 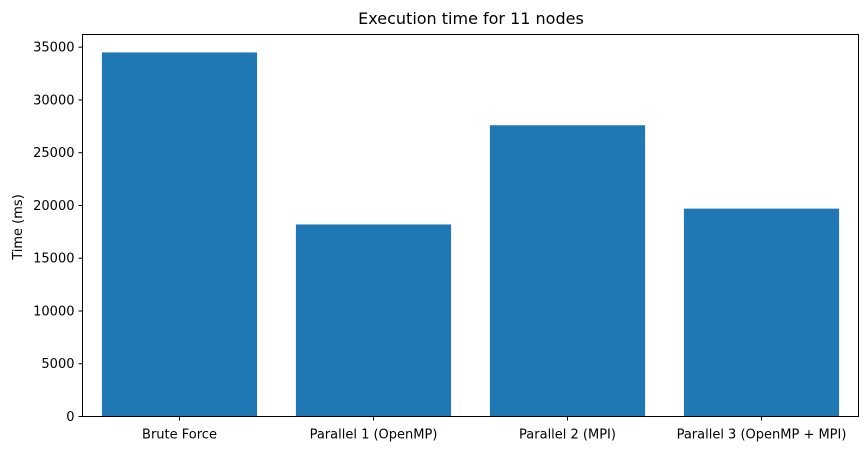 I want to click on chart-title: Execution time for 11 nodes, so click(x=471, y=18).